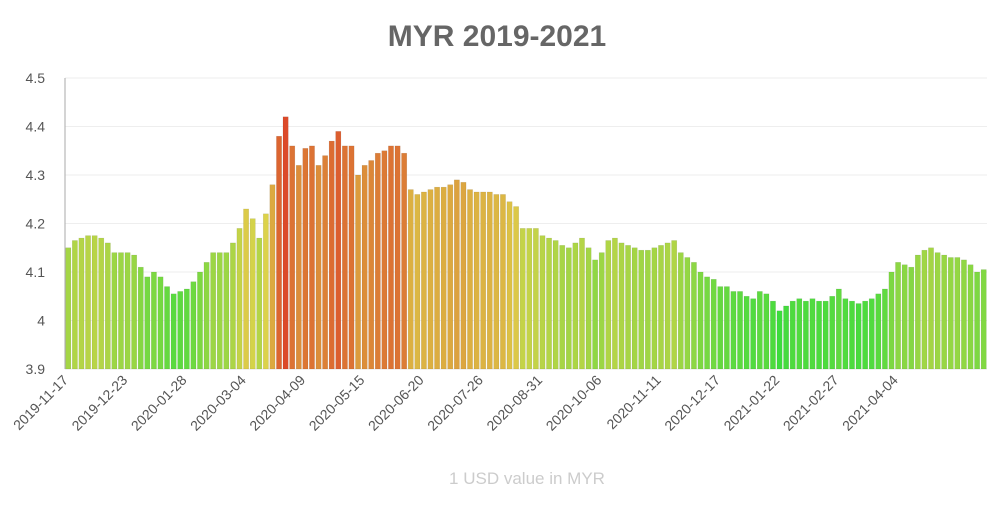 The height and width of the screenshot is (505, 1000). What do you see at coordinates (41, 321) in the screenshot?
I see `y-tick-label: 4` at bounding box center [41, 321].